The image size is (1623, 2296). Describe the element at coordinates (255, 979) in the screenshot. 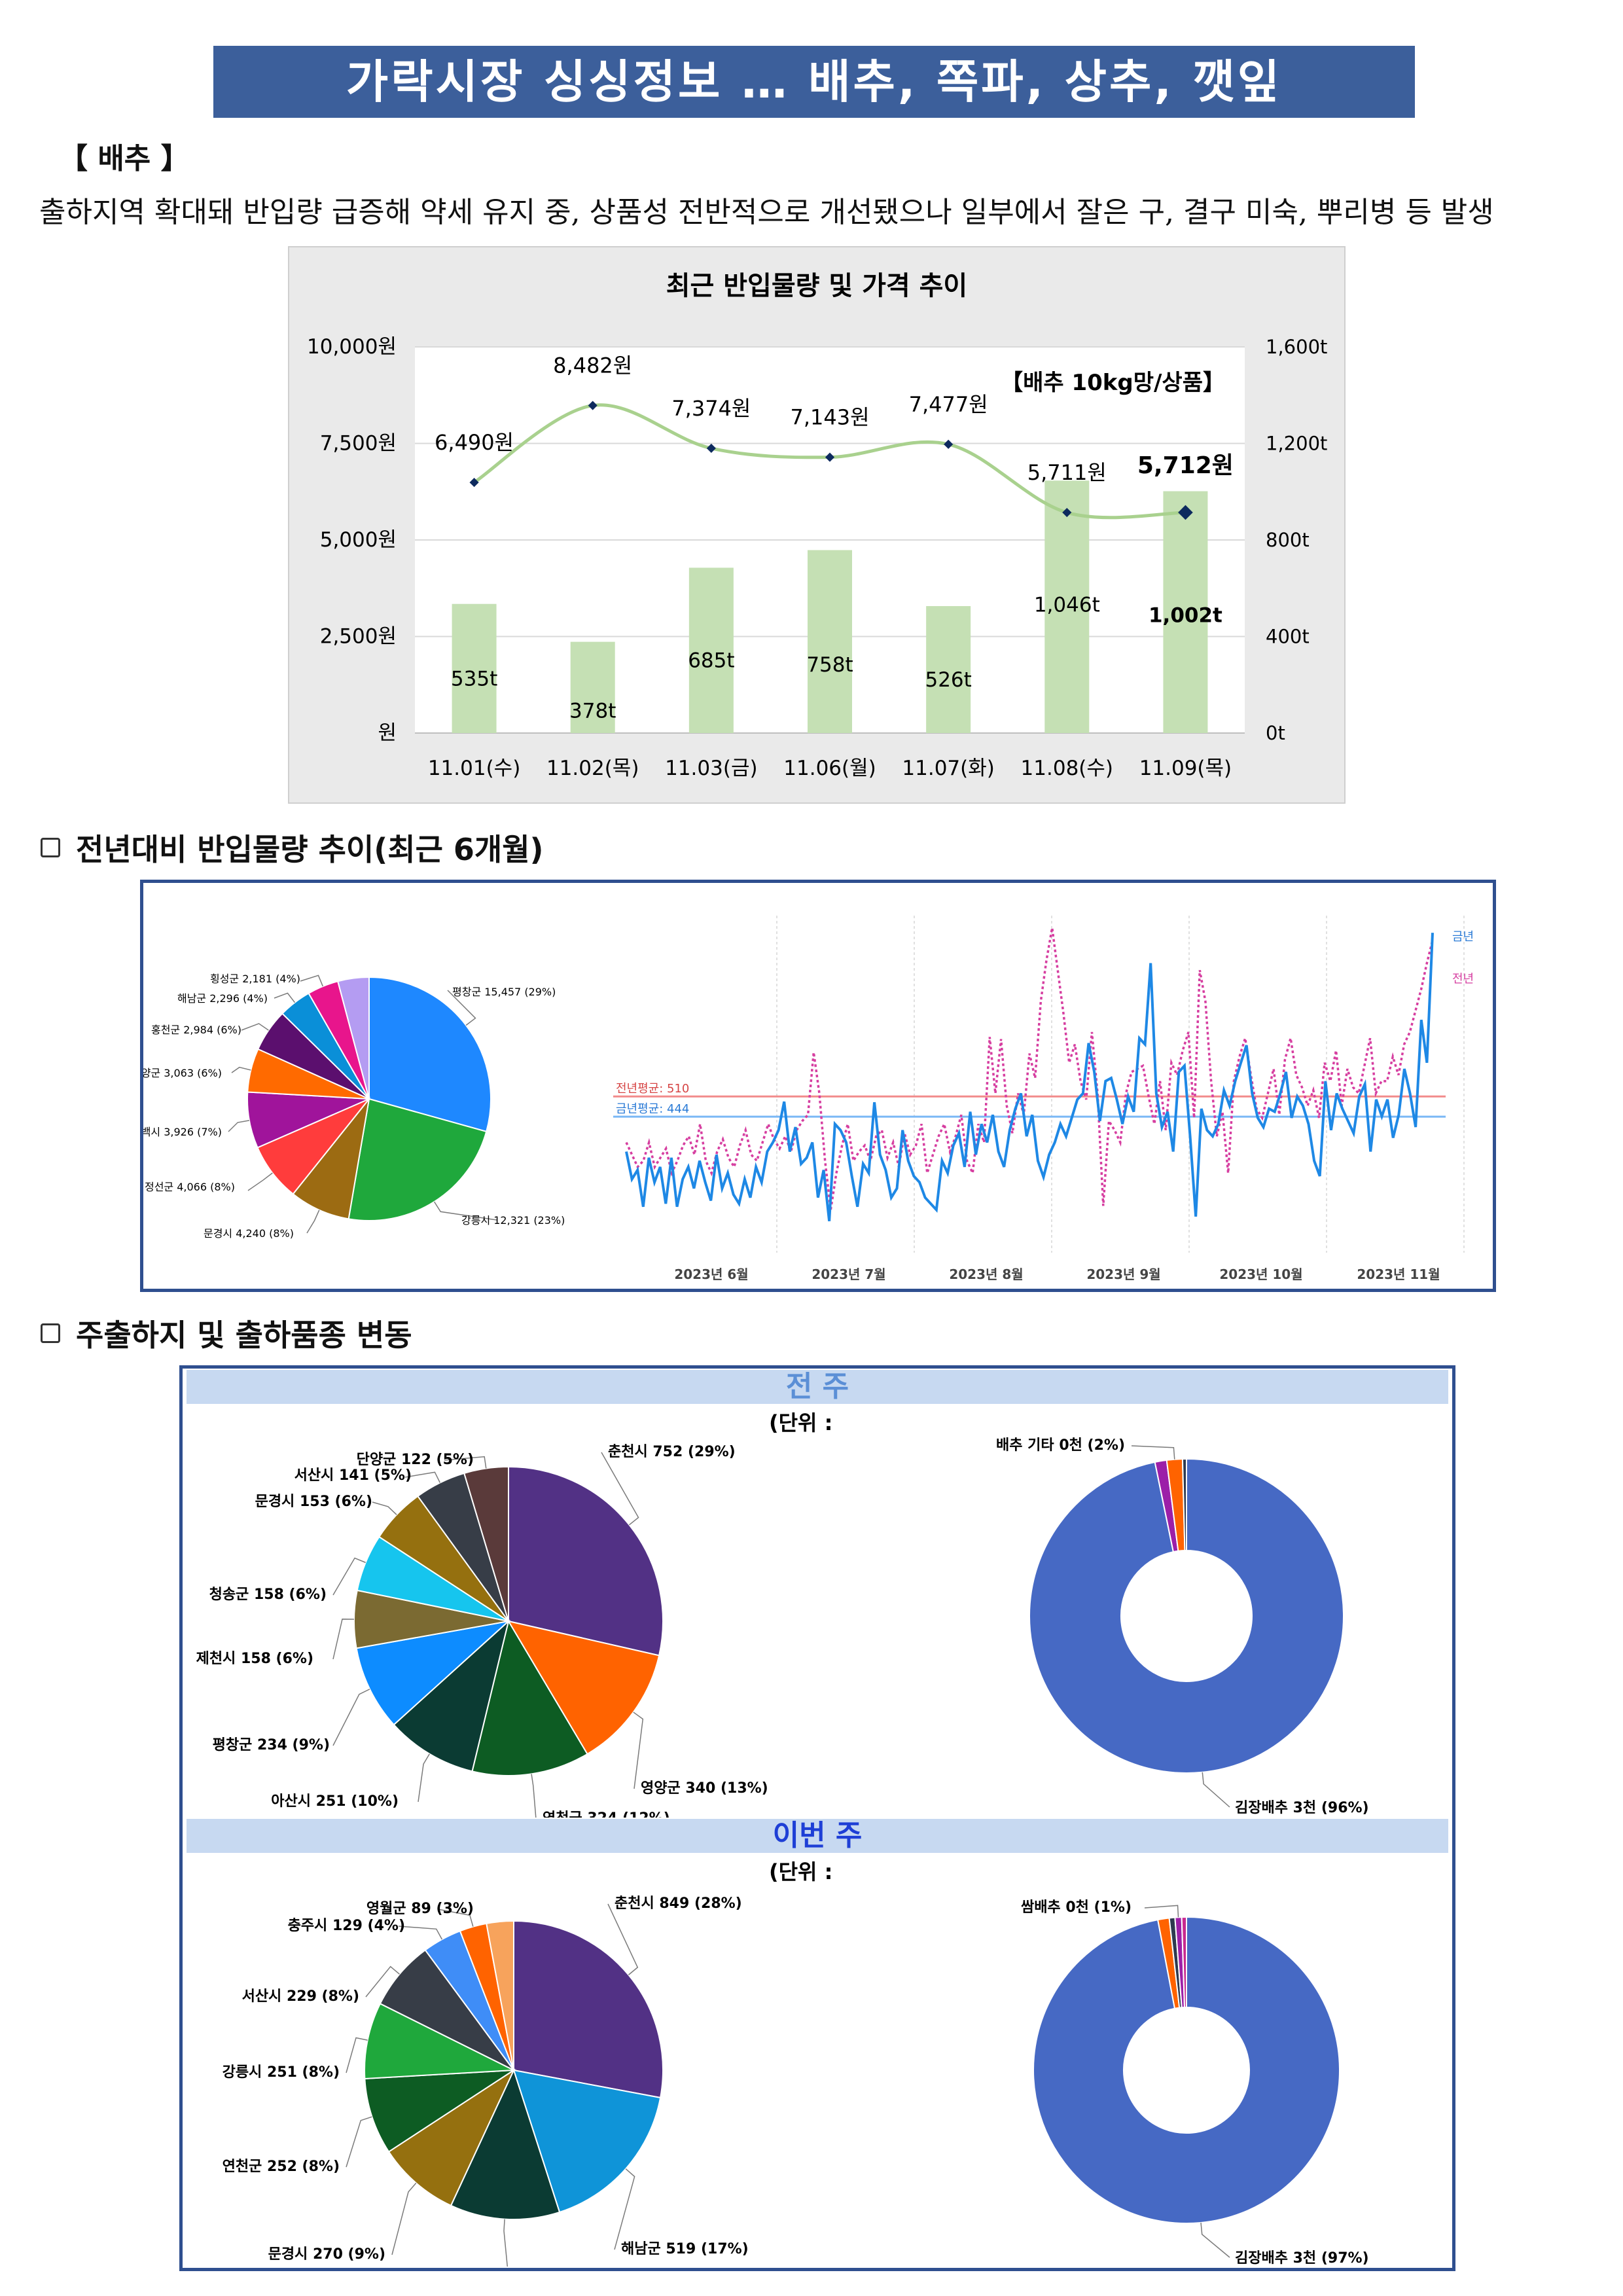

I see `slice-label: 횡성군 2,181 (4%)` at that location.